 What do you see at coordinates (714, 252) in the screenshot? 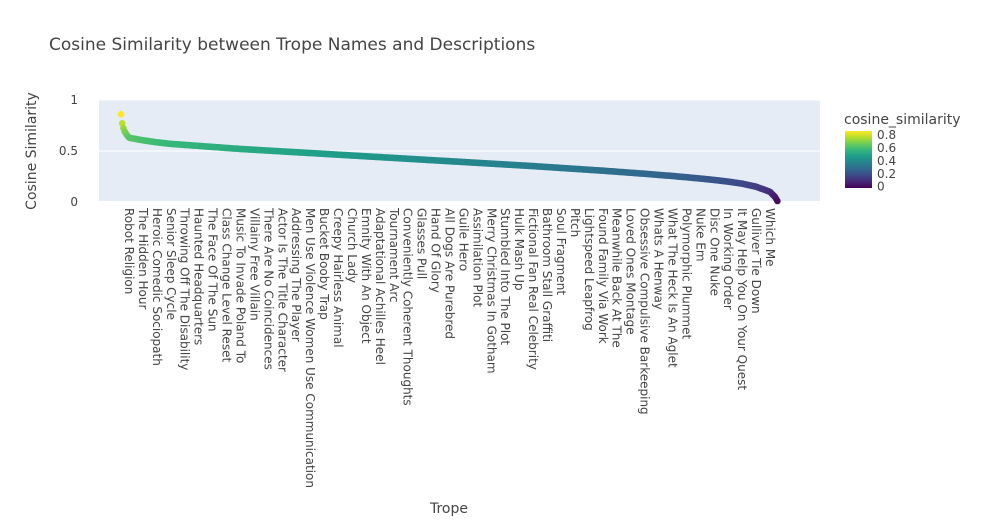
I see `x-tick-label: Disc One Nuke` at bounding box center [714, 252].